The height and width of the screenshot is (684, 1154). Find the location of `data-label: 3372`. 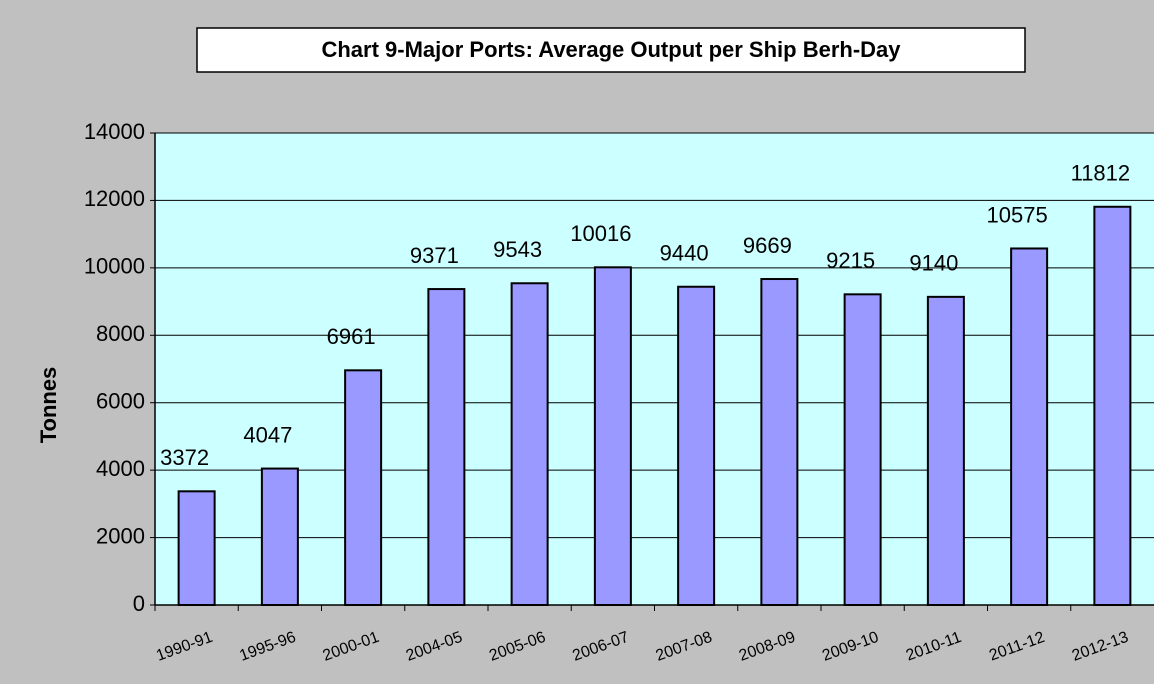

data-label: 3372 is located at coordinates (184, 457).